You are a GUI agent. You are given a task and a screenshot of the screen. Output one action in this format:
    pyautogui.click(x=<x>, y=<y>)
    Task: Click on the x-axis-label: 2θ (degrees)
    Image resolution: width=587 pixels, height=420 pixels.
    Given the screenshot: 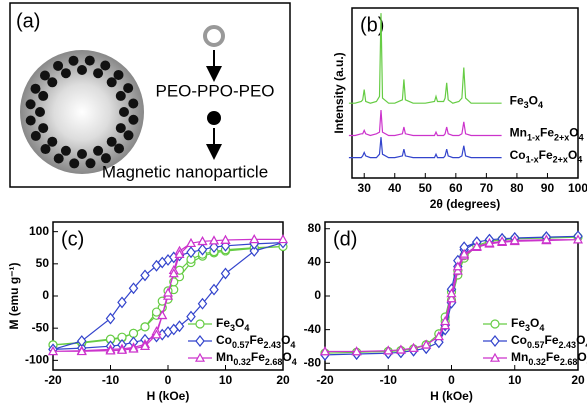 What is the action you would take?
    pyautogui.click(x=465, y=204)
    